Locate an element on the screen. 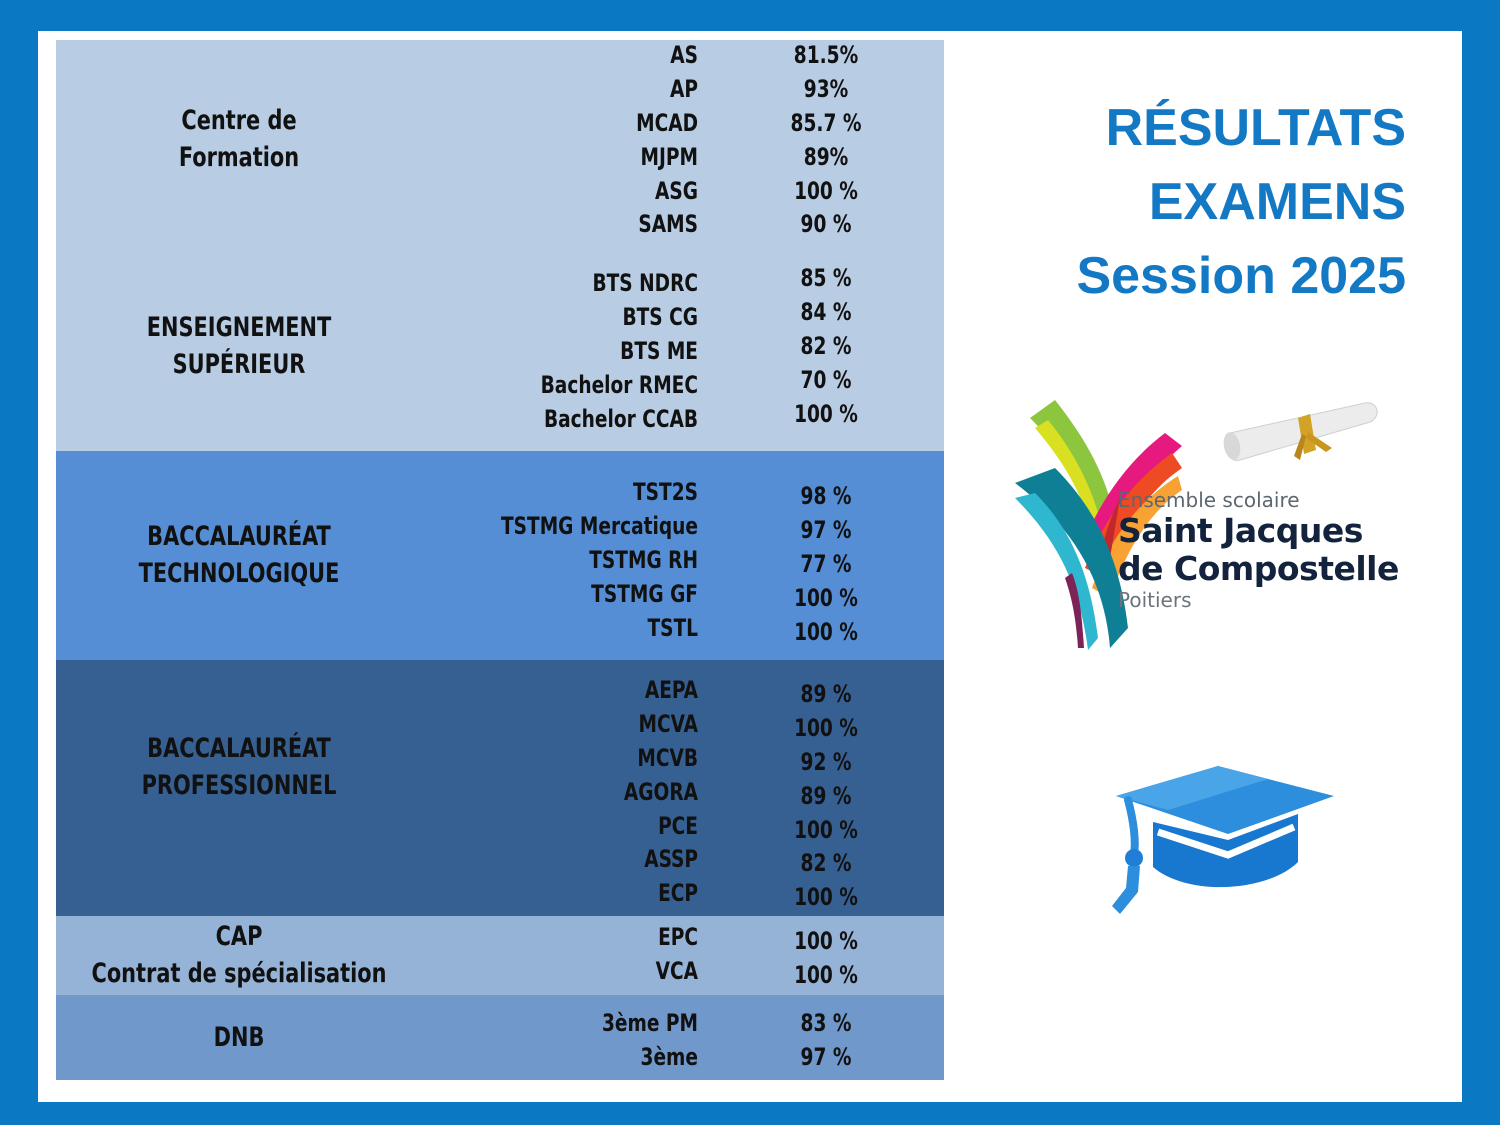  pass-rate: 85 % is located at coordinates (826, 278).